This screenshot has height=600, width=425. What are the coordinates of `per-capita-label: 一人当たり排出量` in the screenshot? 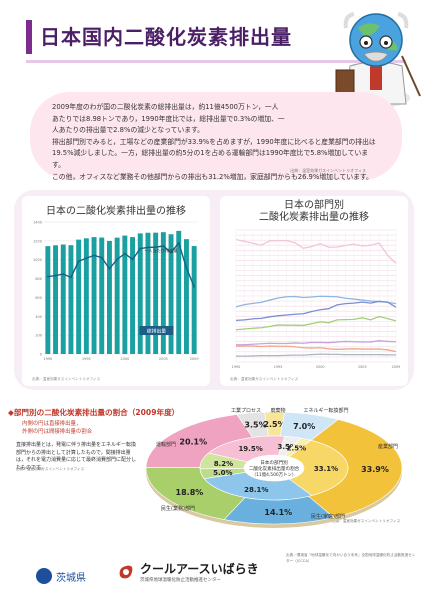 It's located at (161, 250).